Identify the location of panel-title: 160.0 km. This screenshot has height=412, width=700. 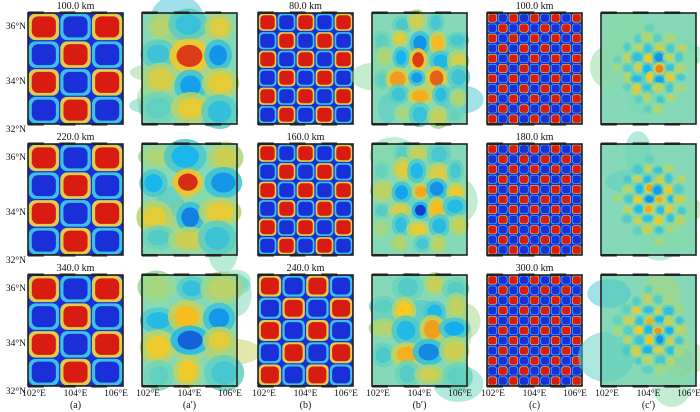
(306, 137).